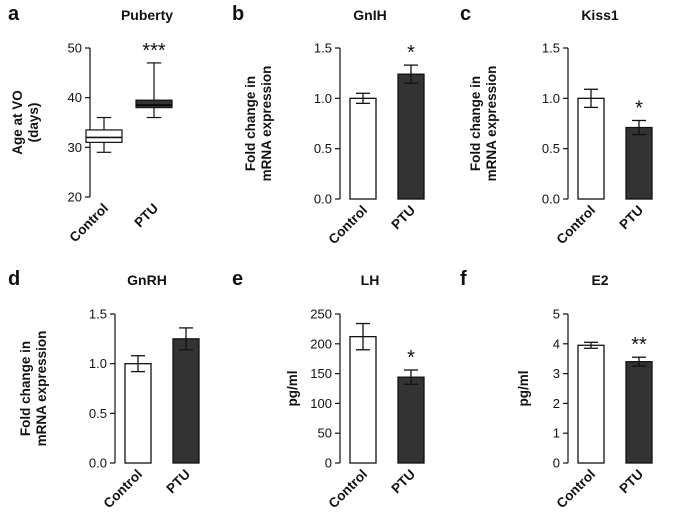 This screenshot has height=521, width=675. Describe the element at coordinates (104, 136) in the screenshot. I see `box-control` at that location.